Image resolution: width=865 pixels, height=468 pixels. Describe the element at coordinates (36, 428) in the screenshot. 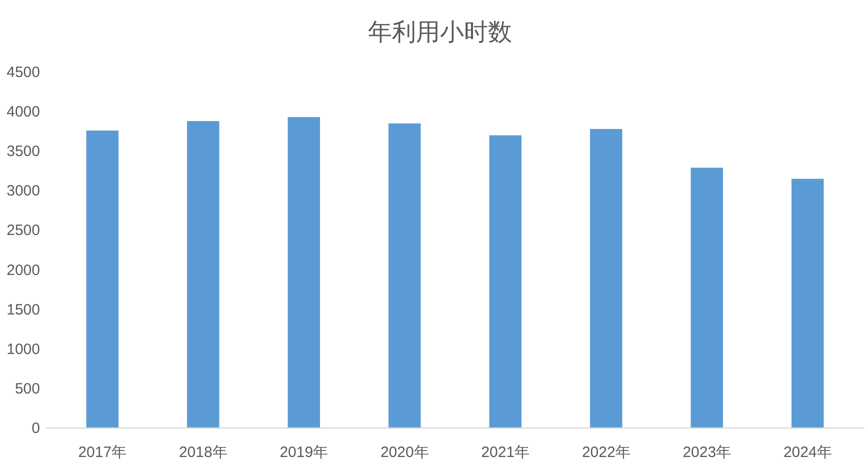

I see `y-tick-label: 0` at that location.